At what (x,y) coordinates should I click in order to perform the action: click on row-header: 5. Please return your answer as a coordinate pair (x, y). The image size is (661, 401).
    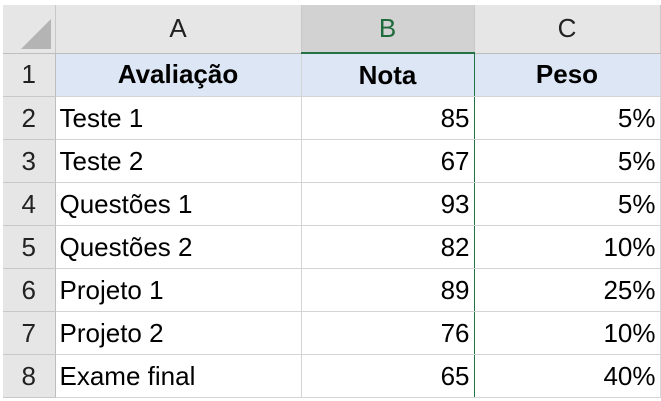
    Looking at the image, I should click on (29, 247).